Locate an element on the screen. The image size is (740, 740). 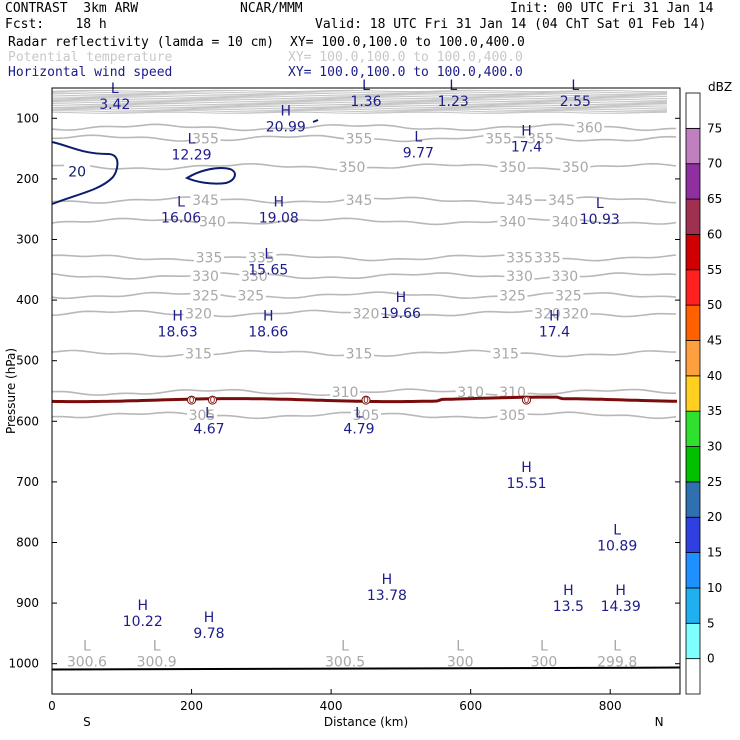
y-tick-label: 900 is located at coordinates (27, 603).